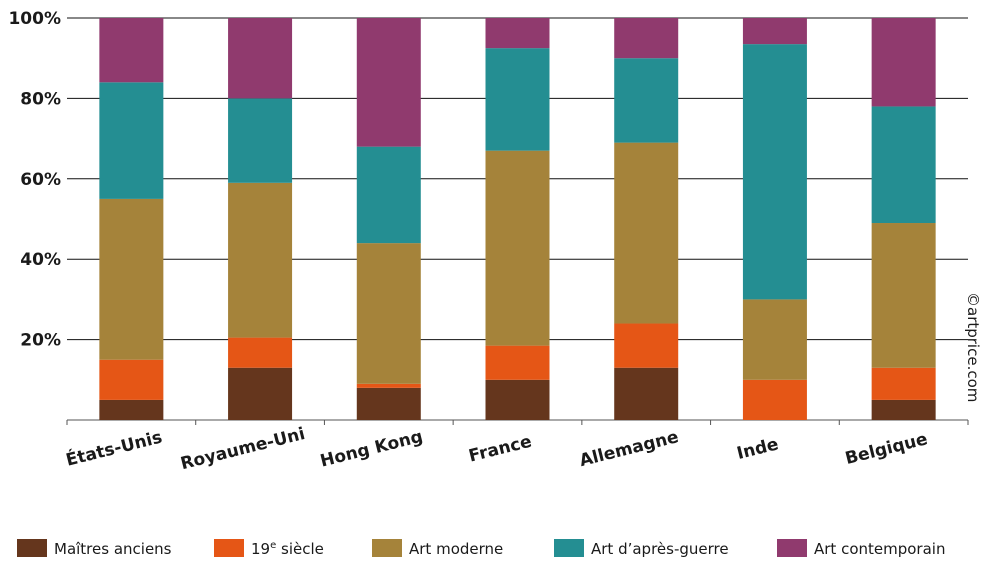 The width and height of the screenshot is (988, 561). What do you see at coordinates (287, 549) in the screenshot?
I see `legend-label: 19e siècle` at bounding box center [287, 549].